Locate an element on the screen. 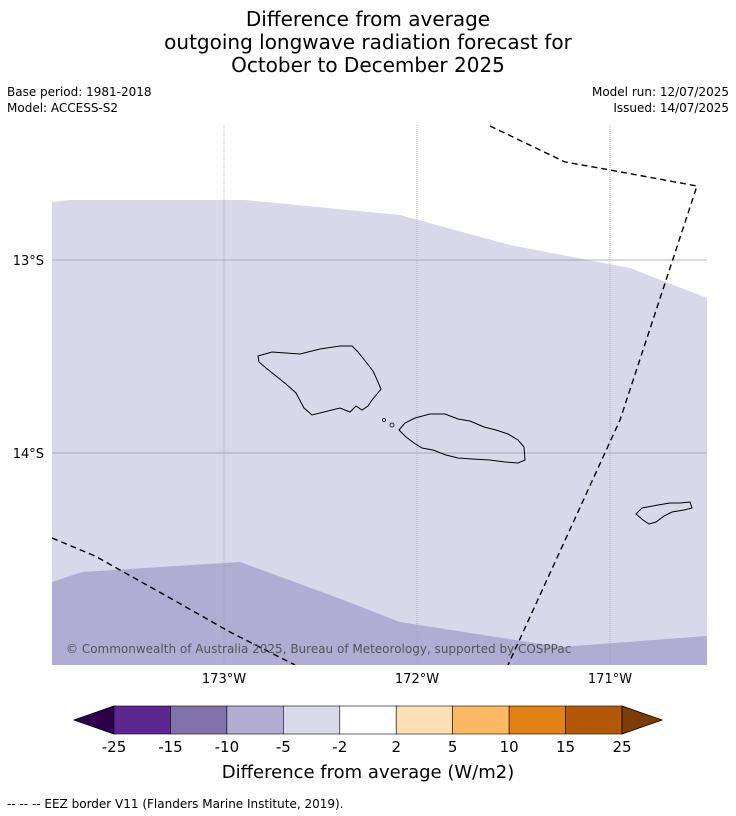 This screenshot has height=816, width=736. colorbar-label: Difference from average (W/m2) is located at coordinates (368, 772).